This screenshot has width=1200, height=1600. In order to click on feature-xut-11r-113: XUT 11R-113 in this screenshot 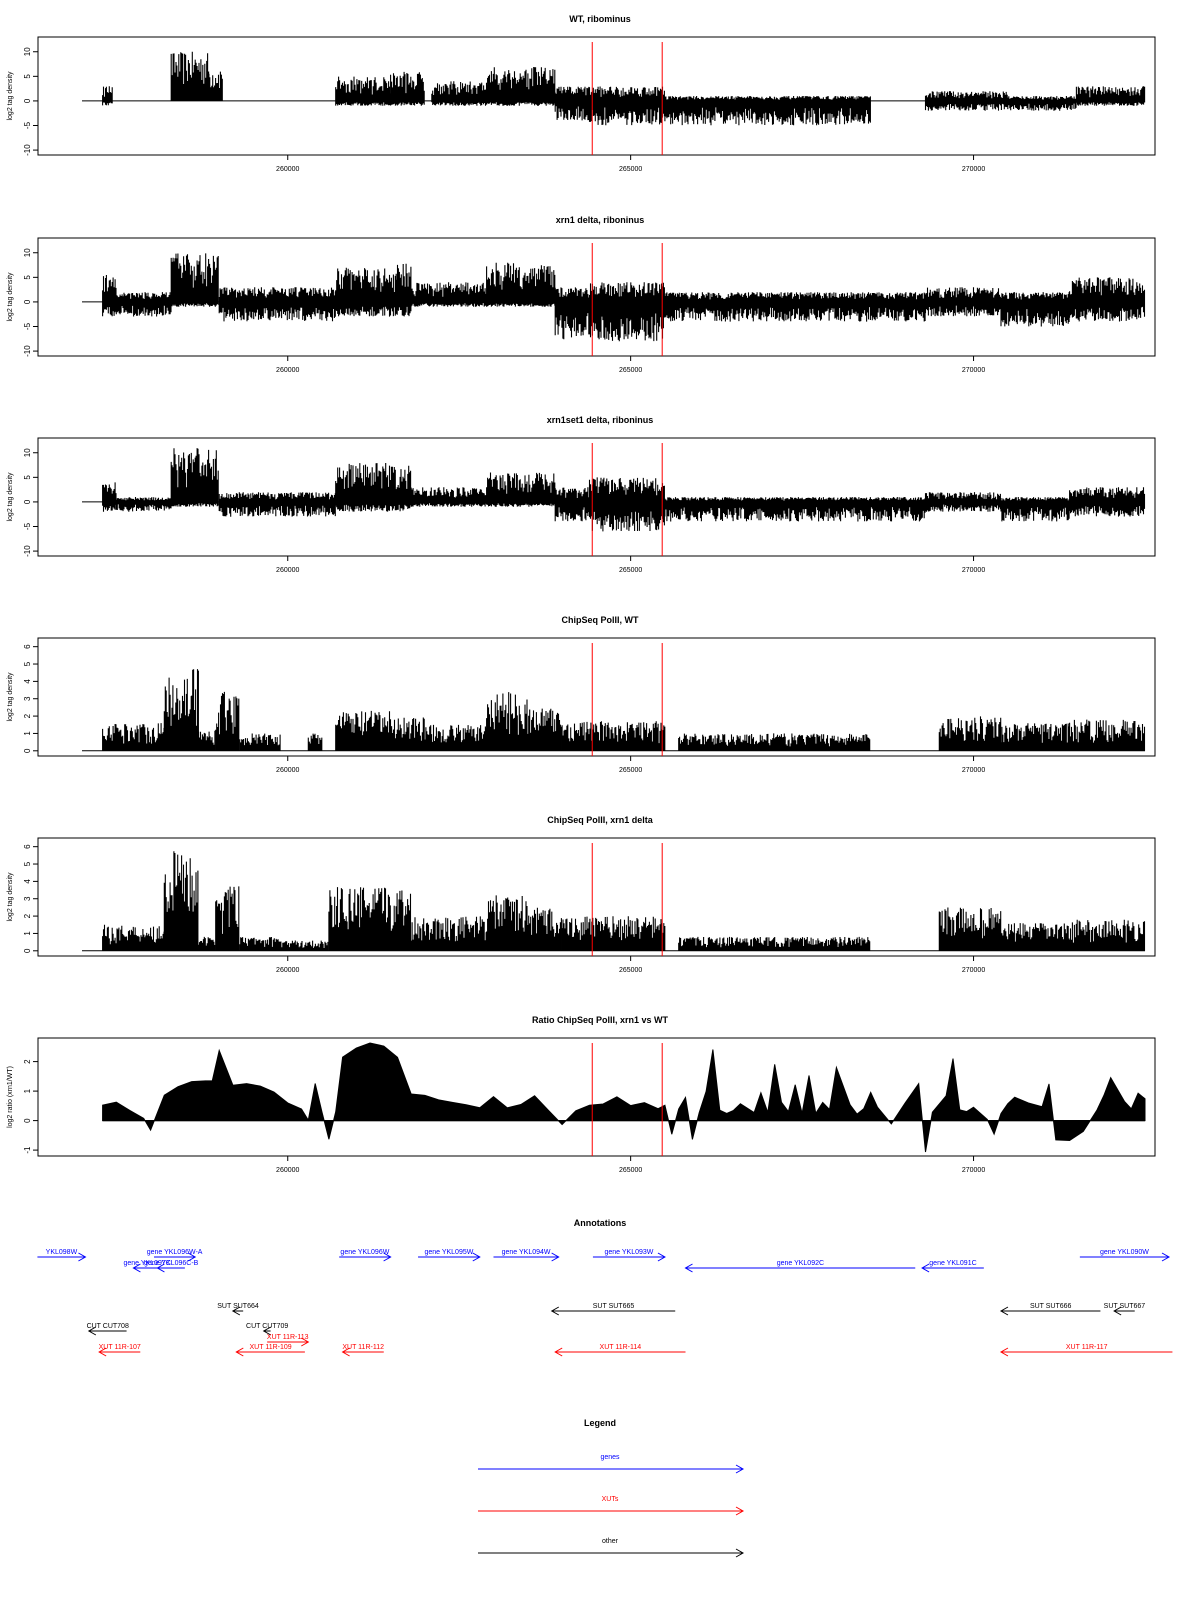, I will do `click(288, 1340)`.